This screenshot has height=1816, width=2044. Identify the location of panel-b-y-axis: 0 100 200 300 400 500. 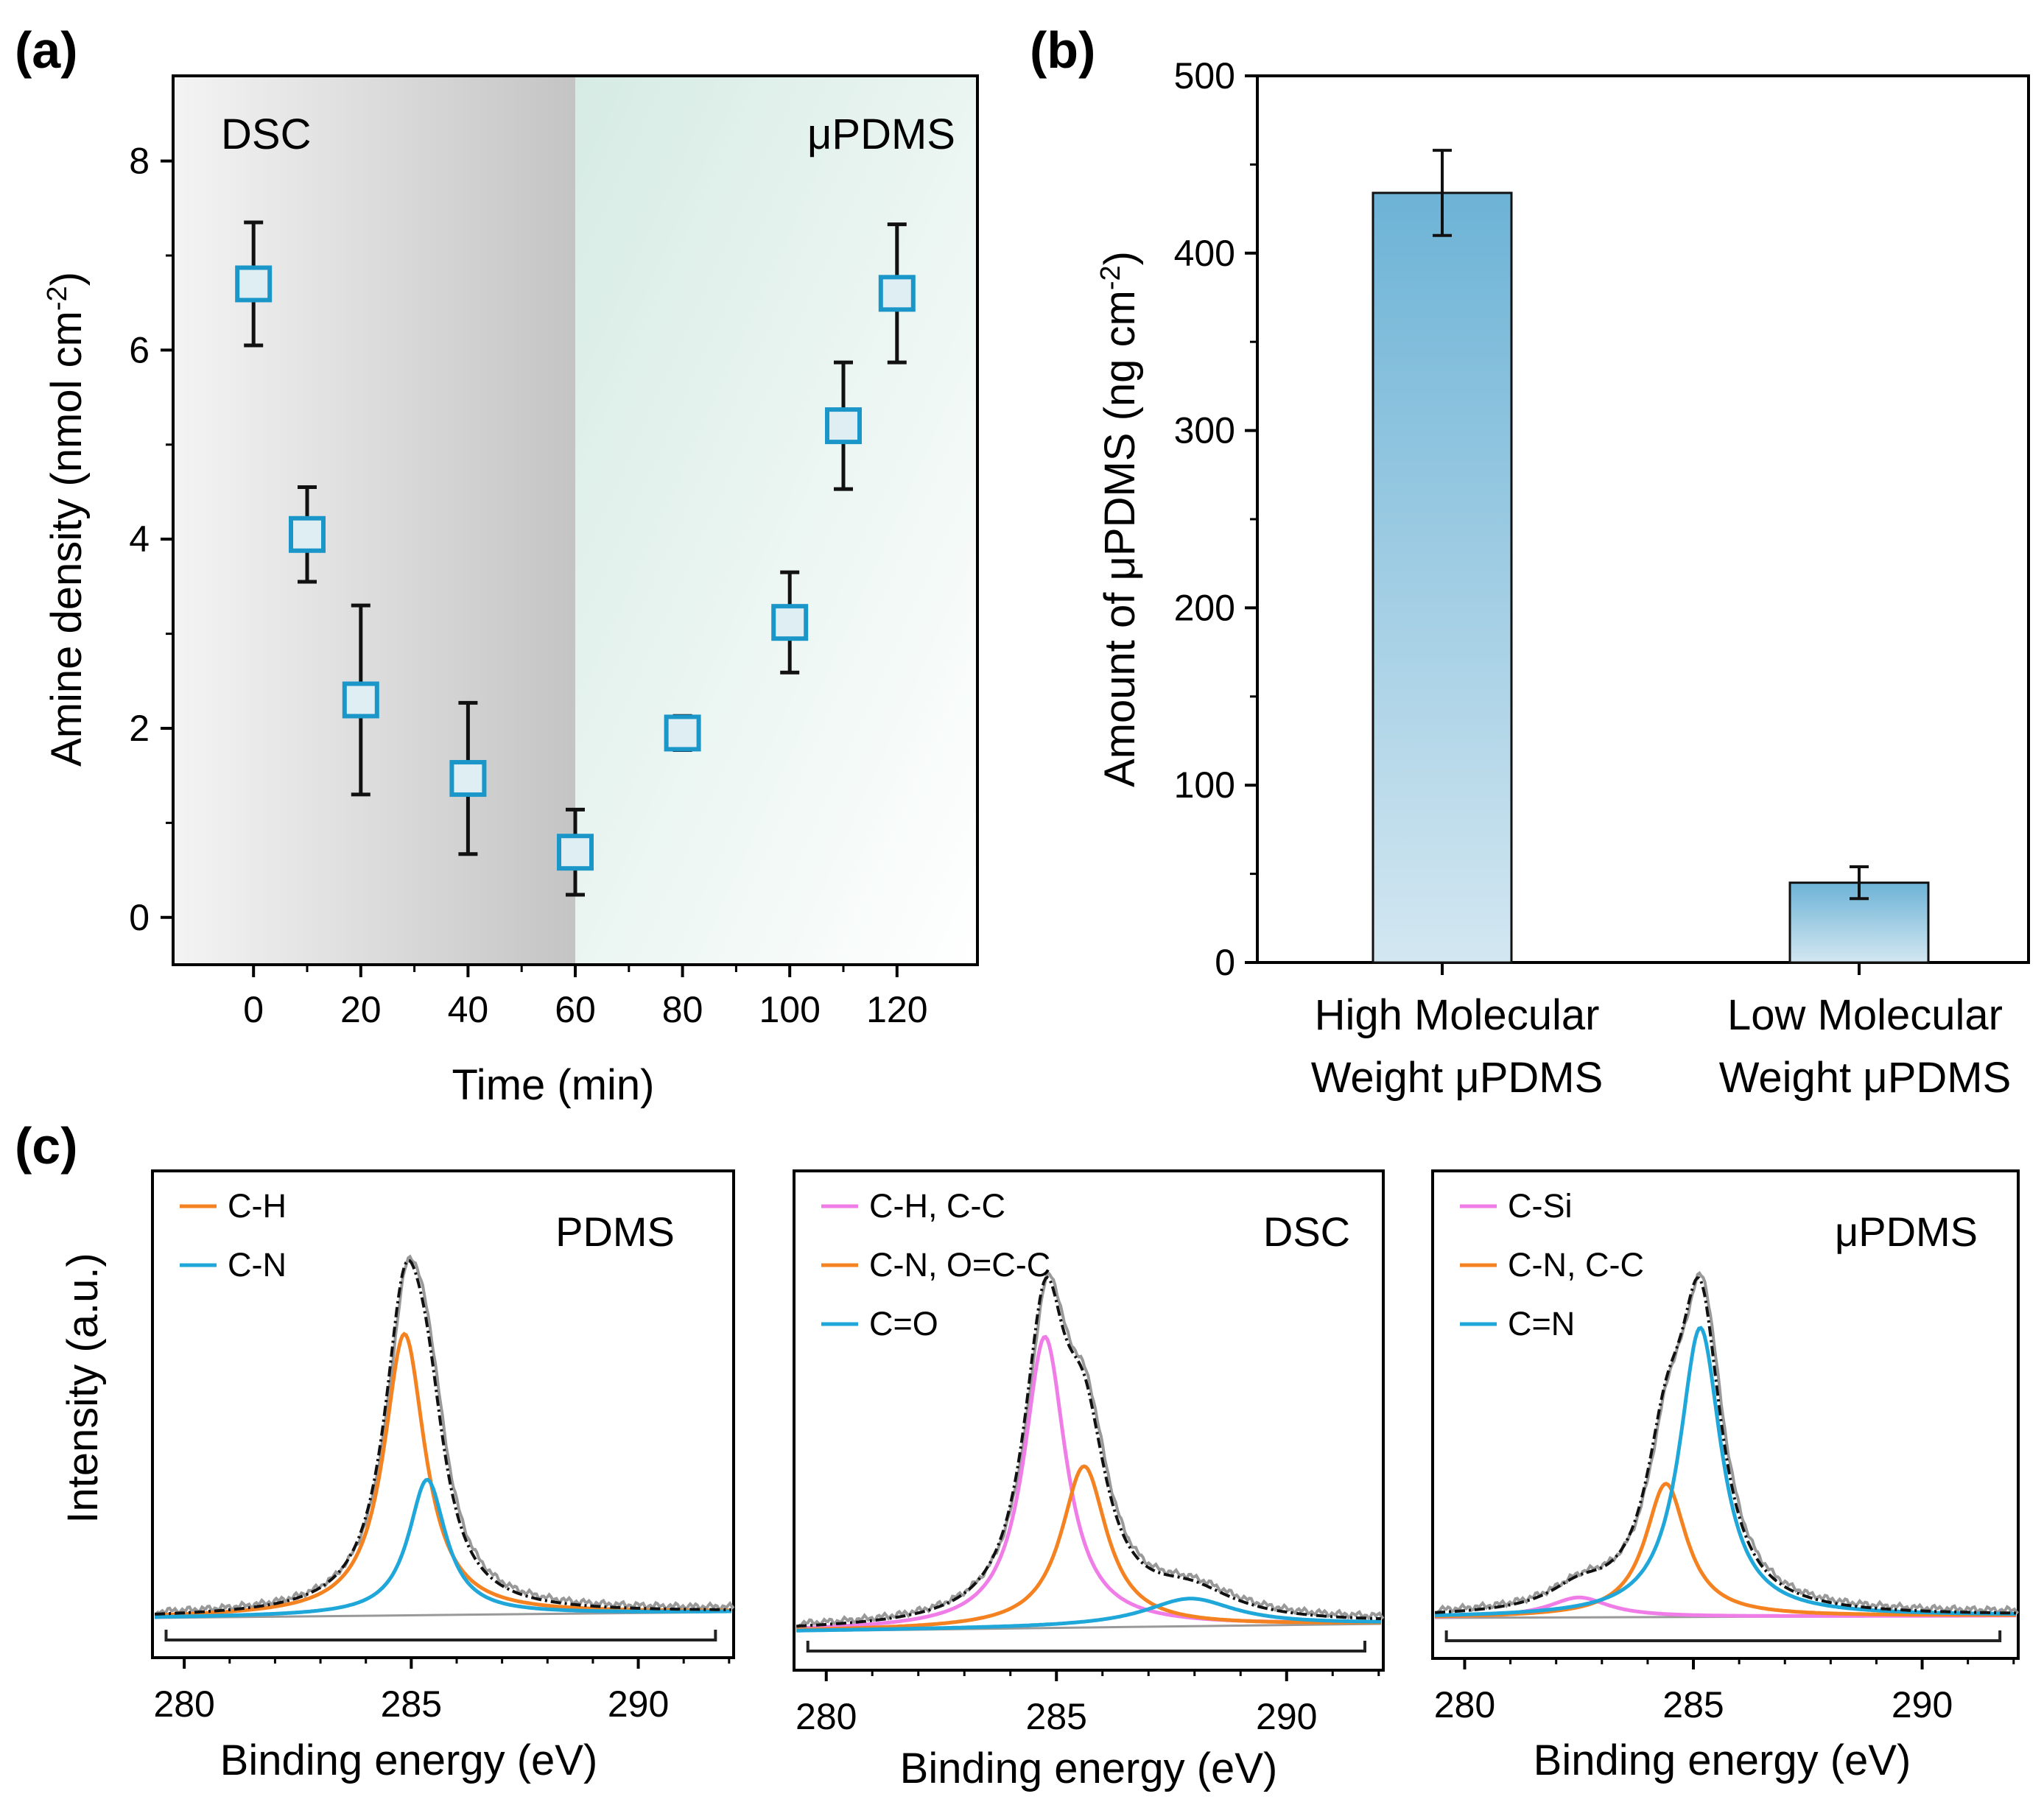
(1215, 519).